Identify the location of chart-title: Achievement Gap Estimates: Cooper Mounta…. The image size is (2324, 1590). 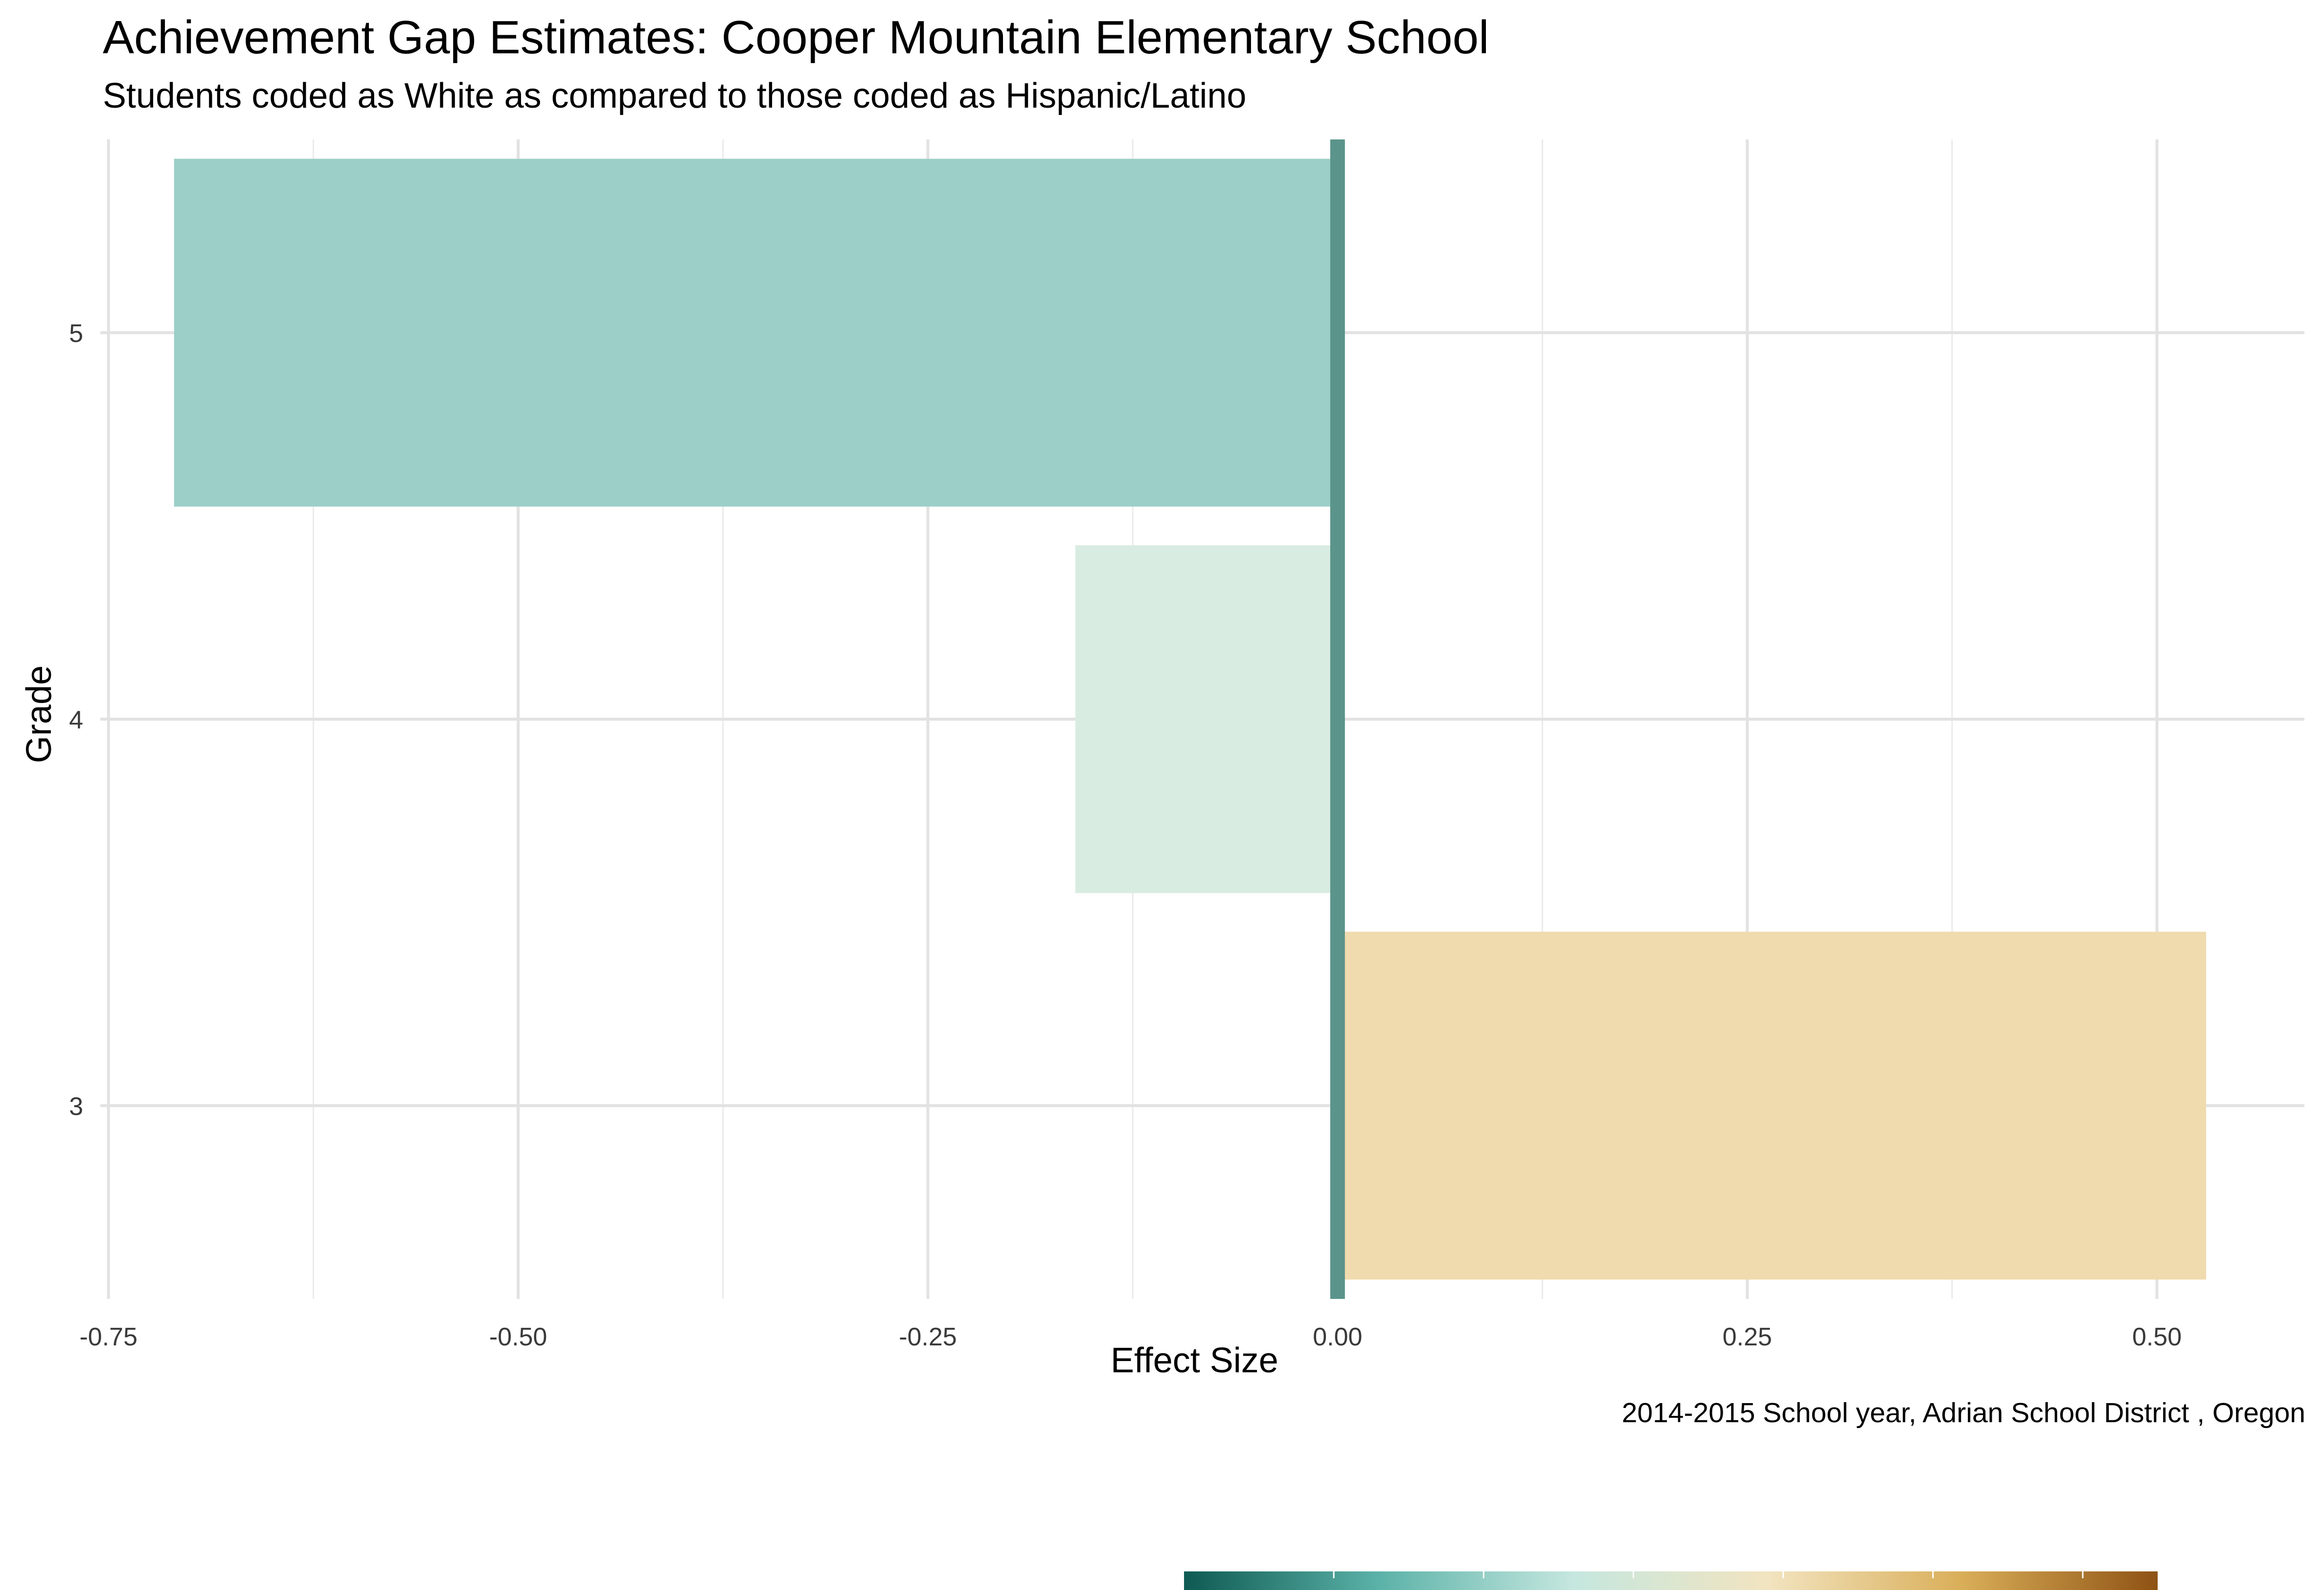
(796, 38).